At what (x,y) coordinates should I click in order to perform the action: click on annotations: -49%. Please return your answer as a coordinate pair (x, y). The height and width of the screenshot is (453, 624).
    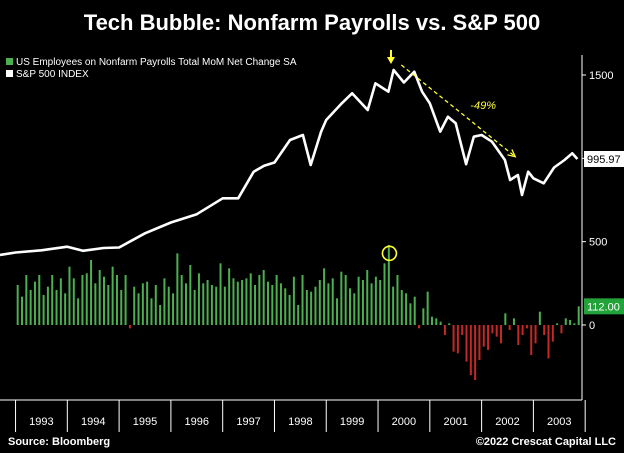
    Looking at the image, I should click on (449, 156).